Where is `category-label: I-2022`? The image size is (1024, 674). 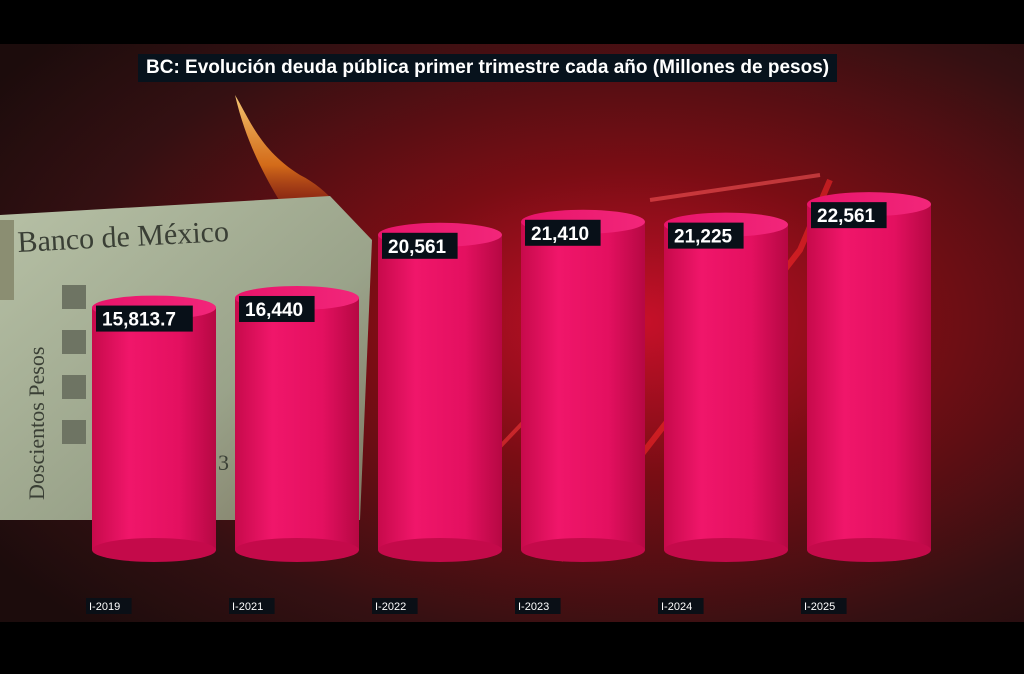
category-label: I-2022 is located at coordinates (390, 607).